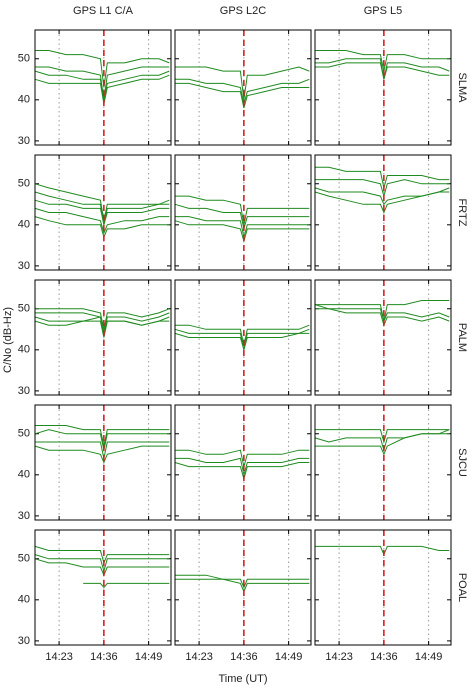 This screenshot has height=687, width=474. Describe the element at coordinates (383, 11) in the screenshot. I see `column-title: GPS L5` at that location.